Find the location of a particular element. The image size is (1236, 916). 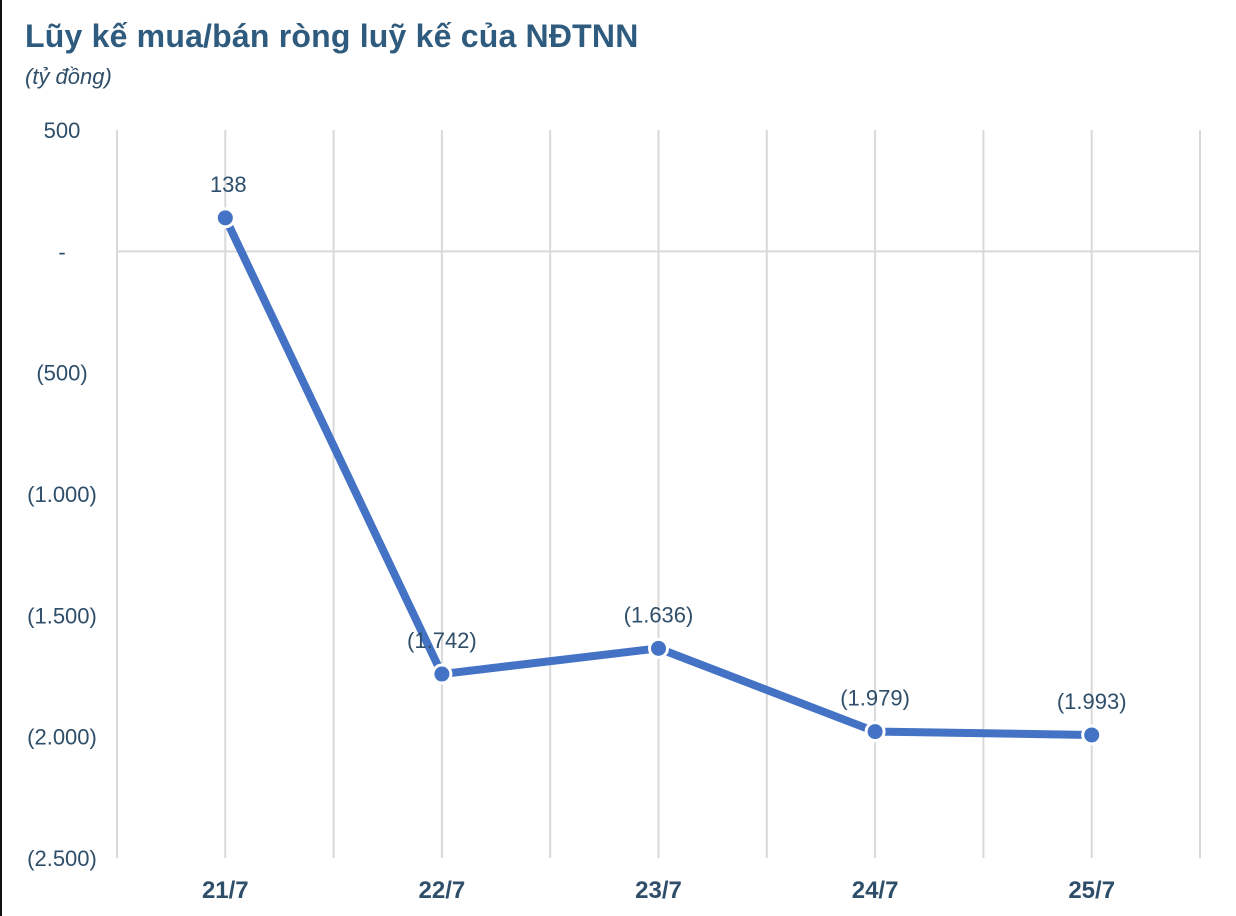

chart-title: Lũy kế mua/bán ròng luỹ kế của NĐTNN is located at coordinates (332, 36).